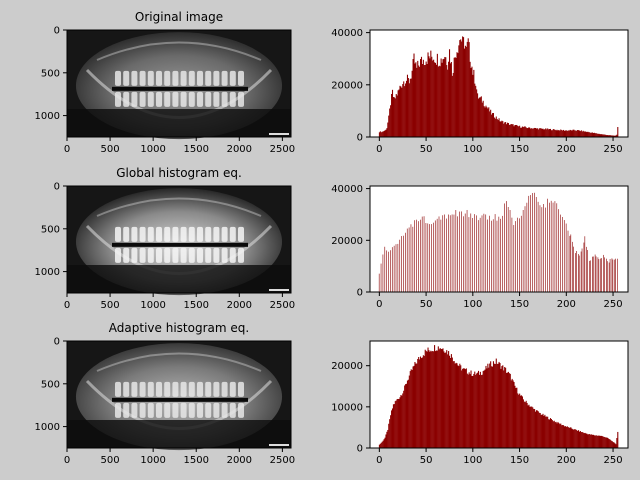  I want to click on y-tick-label: 1000, so click(47, 427).